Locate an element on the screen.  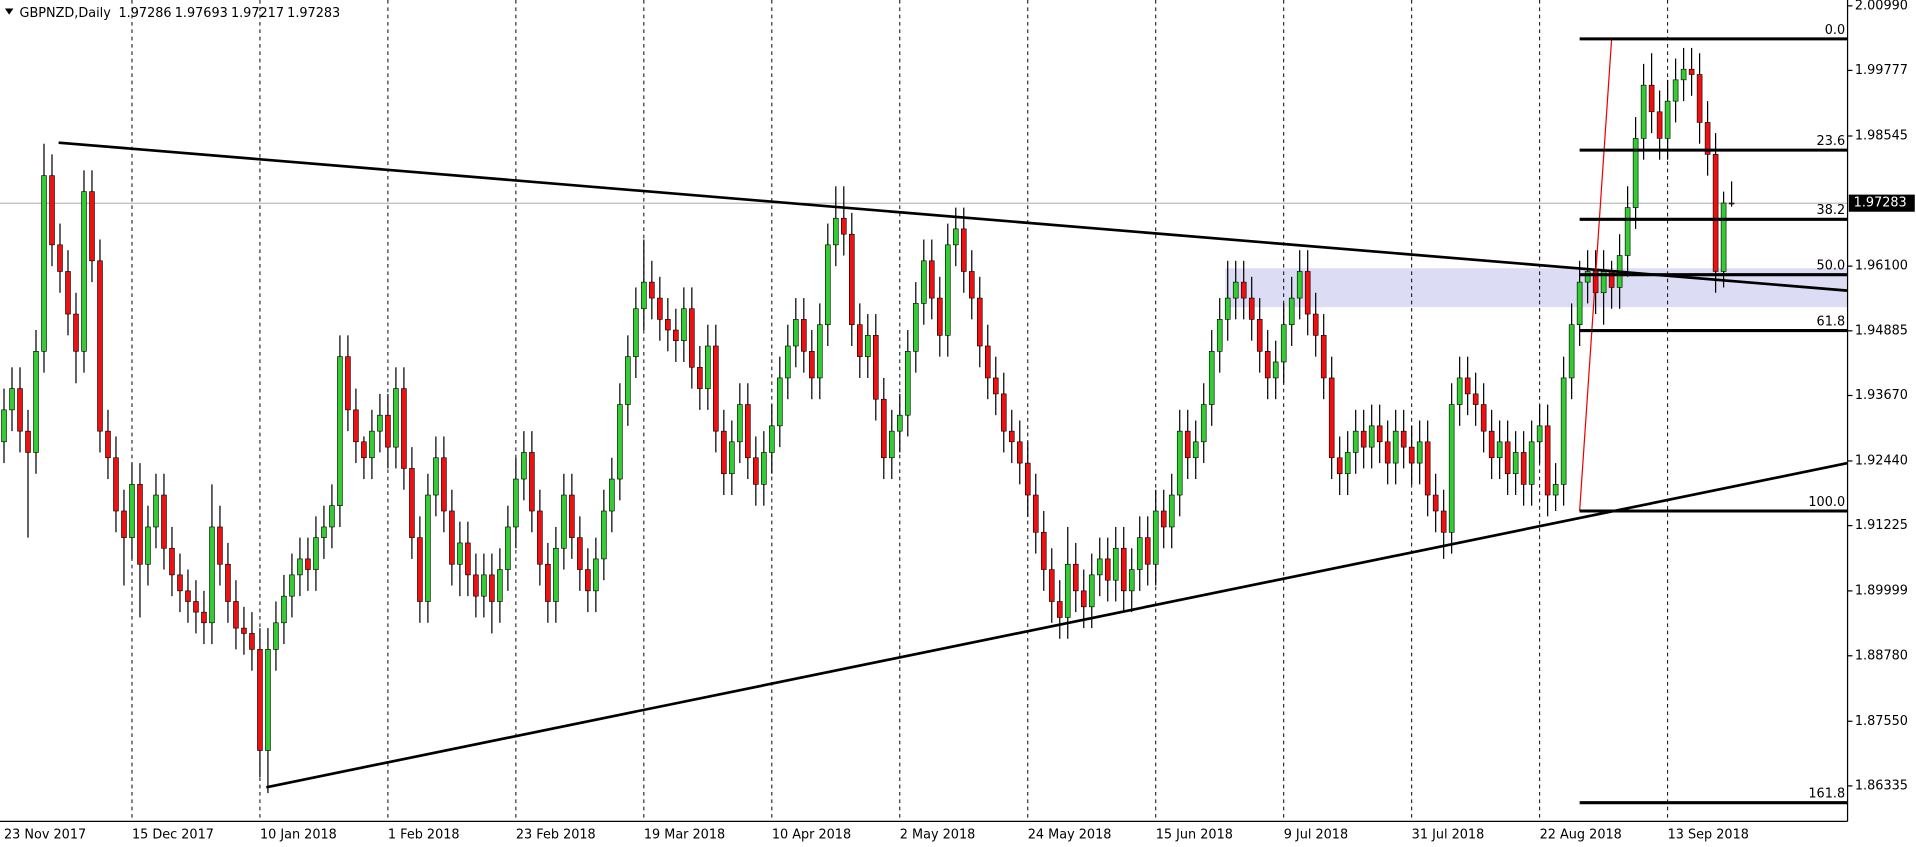
x-tick-label: 9 Jul 2018 is located at coordinates (1316, 834).